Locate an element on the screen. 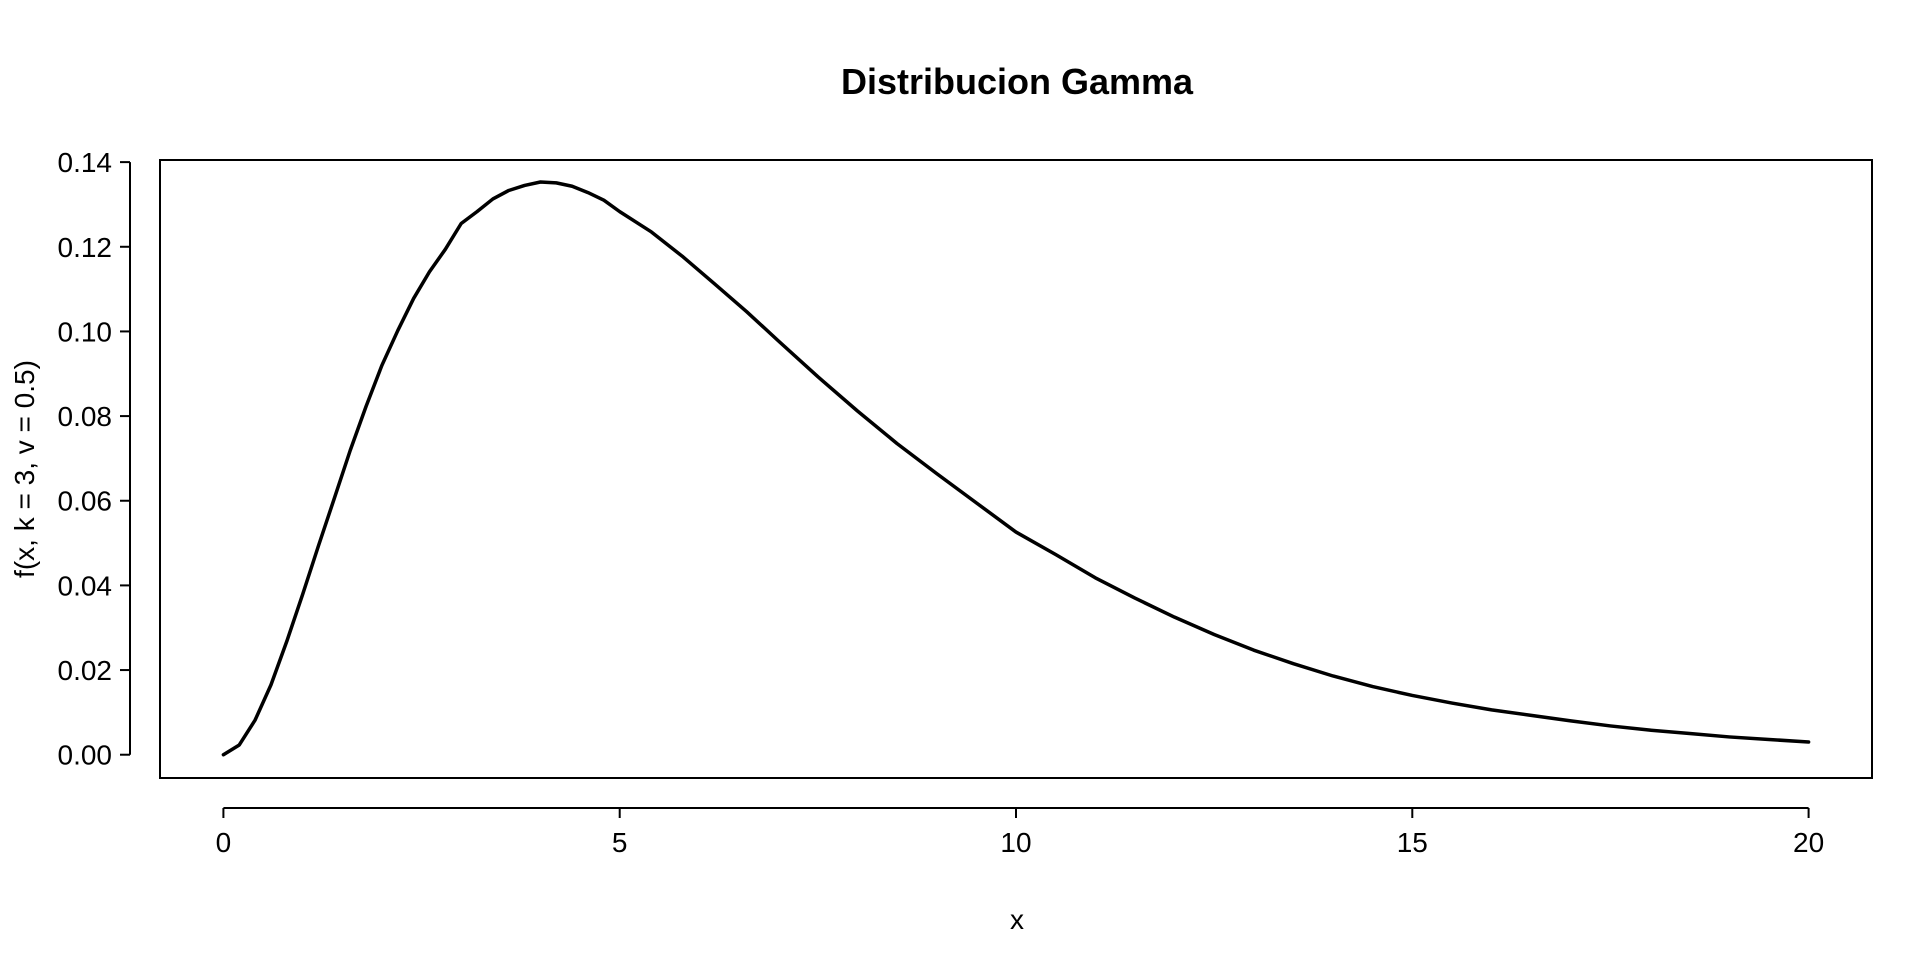  x-axis: 0 5 10 15 20 is located at coordinates (1020, 832).